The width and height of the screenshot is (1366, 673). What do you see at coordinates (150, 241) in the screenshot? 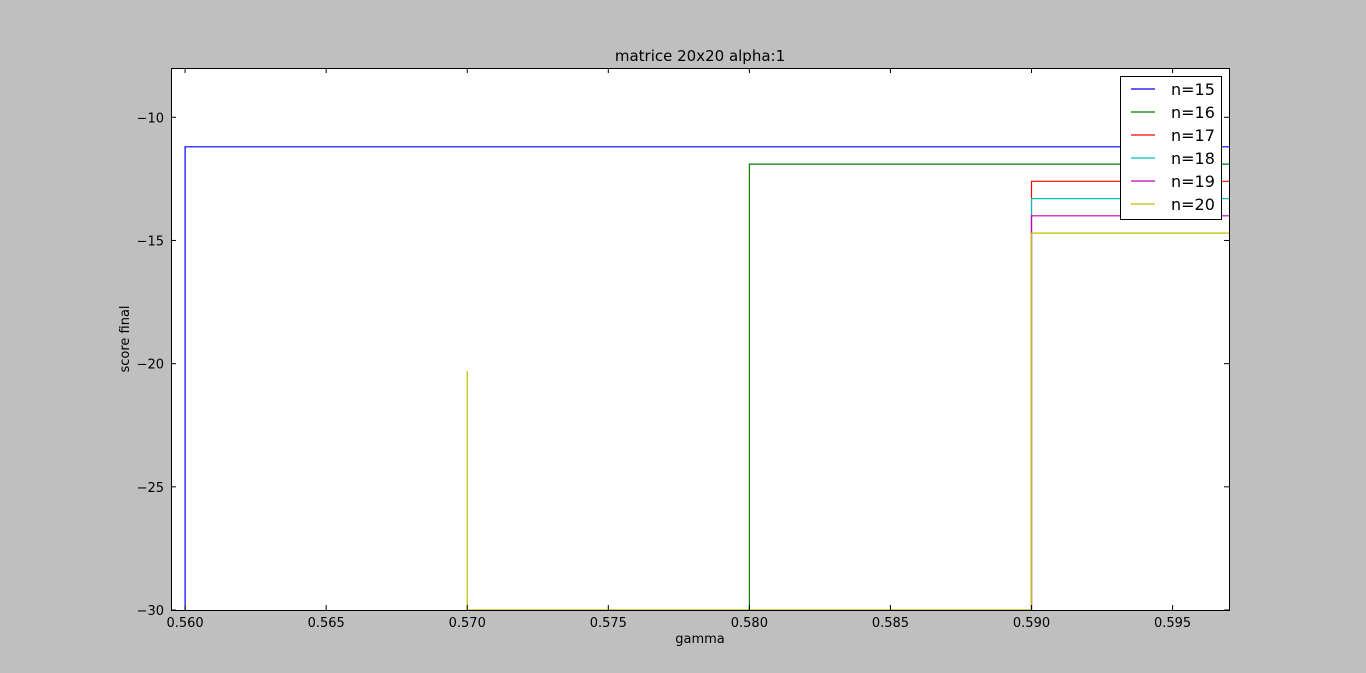
I see `y-tick-label: −15` at bounding box center [150, 241].